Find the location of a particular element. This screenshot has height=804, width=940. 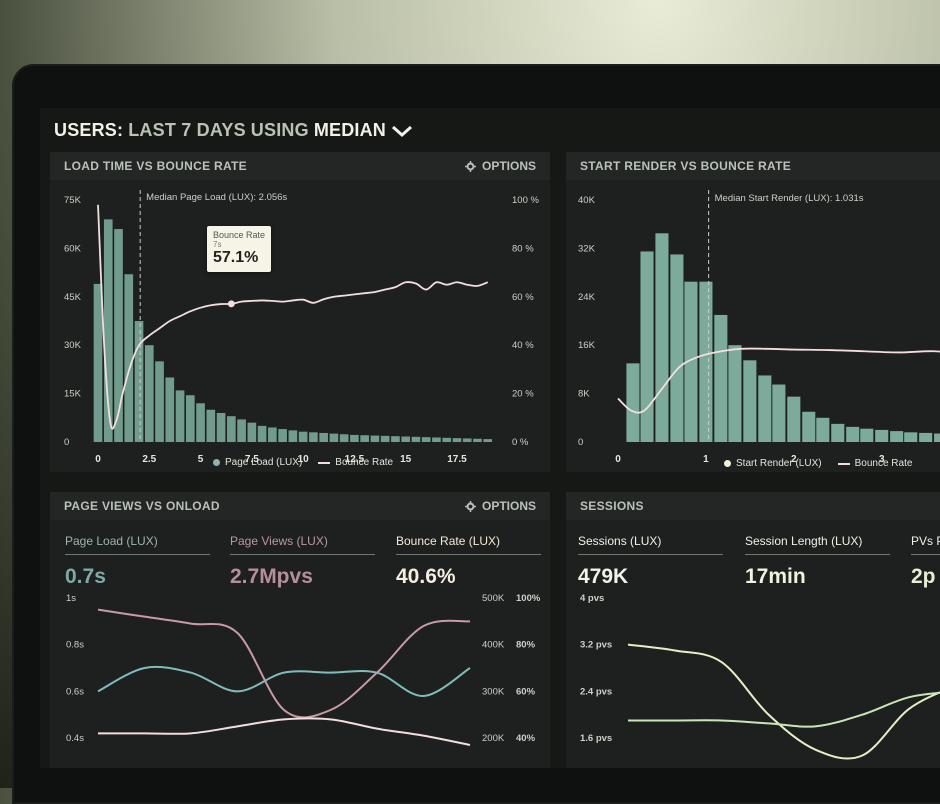

y-tick-left: 8K is located at coordinates (584, 394).